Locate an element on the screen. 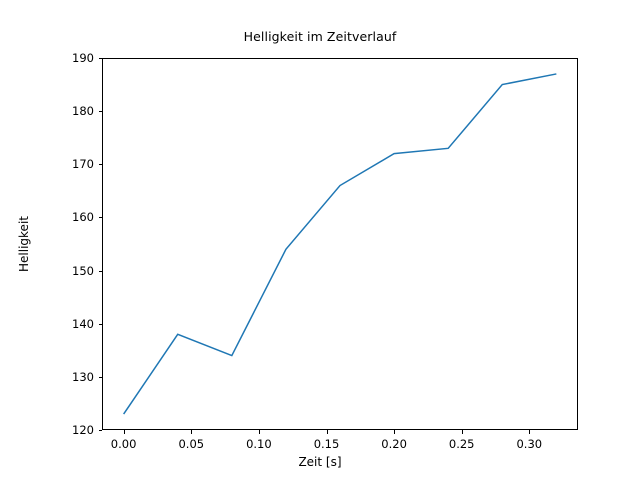 The width and height of the screenshot is (640, 480). x-tick-label: 0.30 is located at coordinates (529, 444).